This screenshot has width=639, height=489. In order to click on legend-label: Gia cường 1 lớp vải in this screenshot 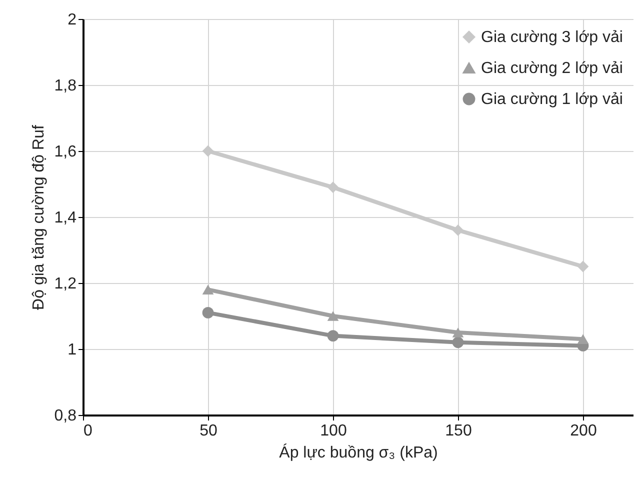, I will do `click(552, 99)`.